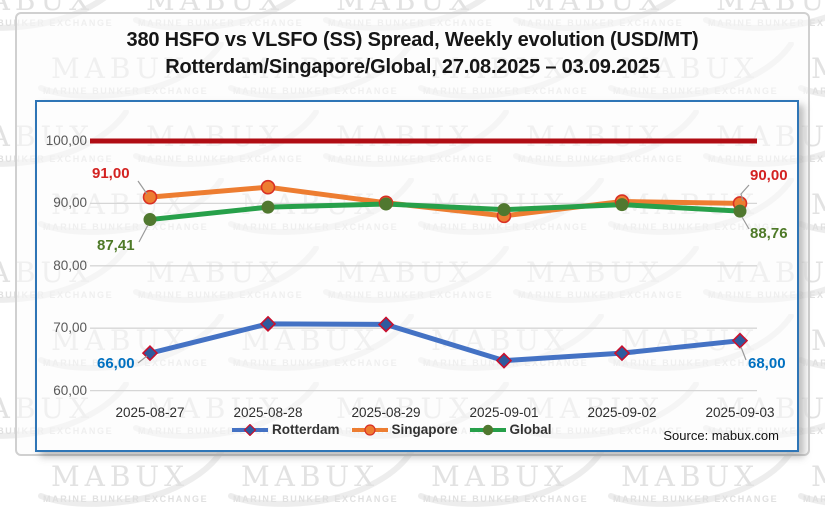 The height and width of the screenshot is (517, 825). What do you see at coordinates (386, 412) in the screenshot?
I see `x-axis-tick-label: 2025-08-29` at bounding box center [386, 412].